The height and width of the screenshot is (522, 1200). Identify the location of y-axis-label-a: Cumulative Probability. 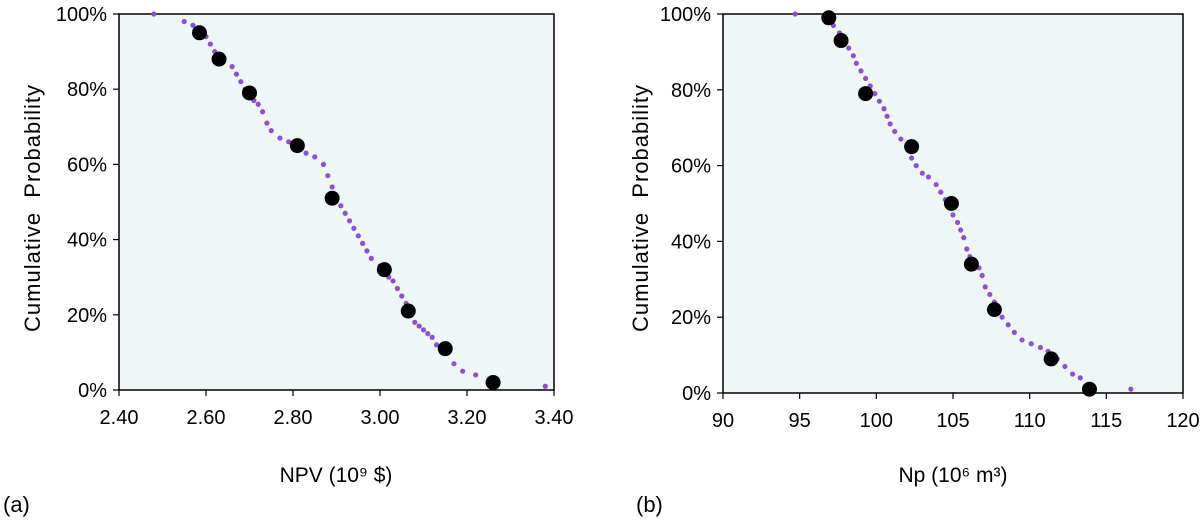
(32, 208).